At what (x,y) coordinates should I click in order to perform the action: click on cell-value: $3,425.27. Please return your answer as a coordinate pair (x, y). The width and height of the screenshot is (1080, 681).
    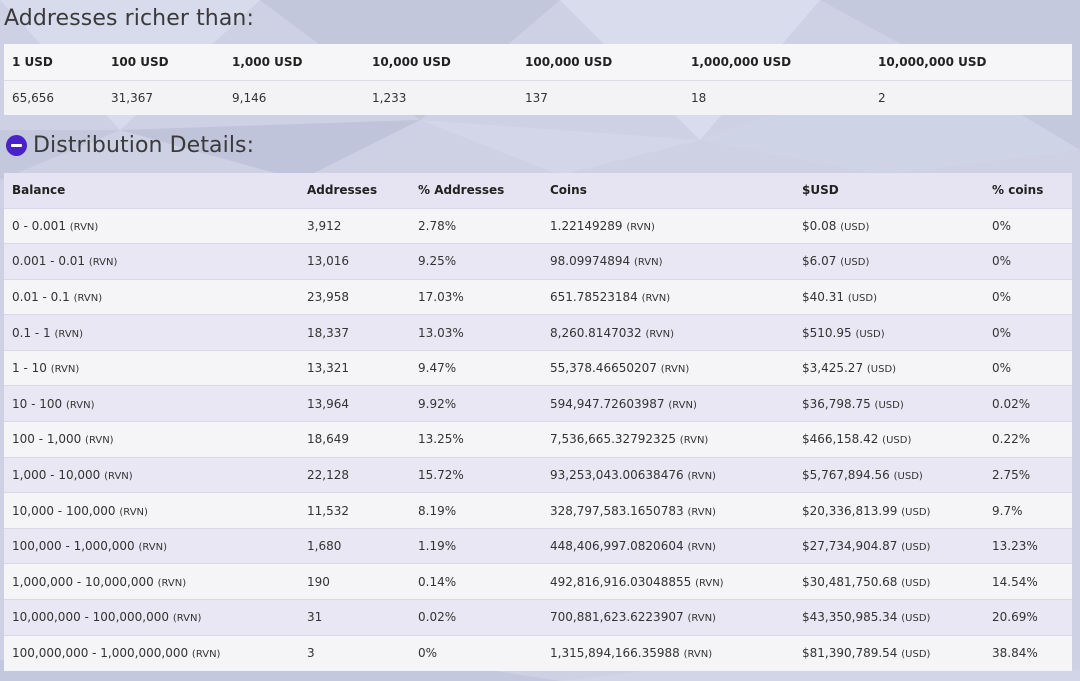
    Looking at the image, I should click on (833, 368).